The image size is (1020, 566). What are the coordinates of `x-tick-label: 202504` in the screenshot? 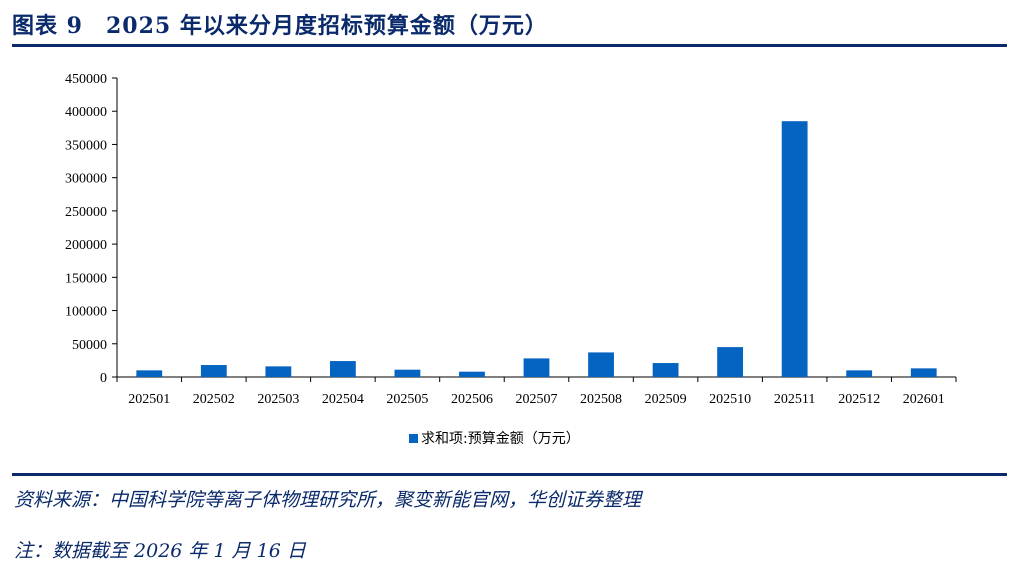 It's located at (343, 399).